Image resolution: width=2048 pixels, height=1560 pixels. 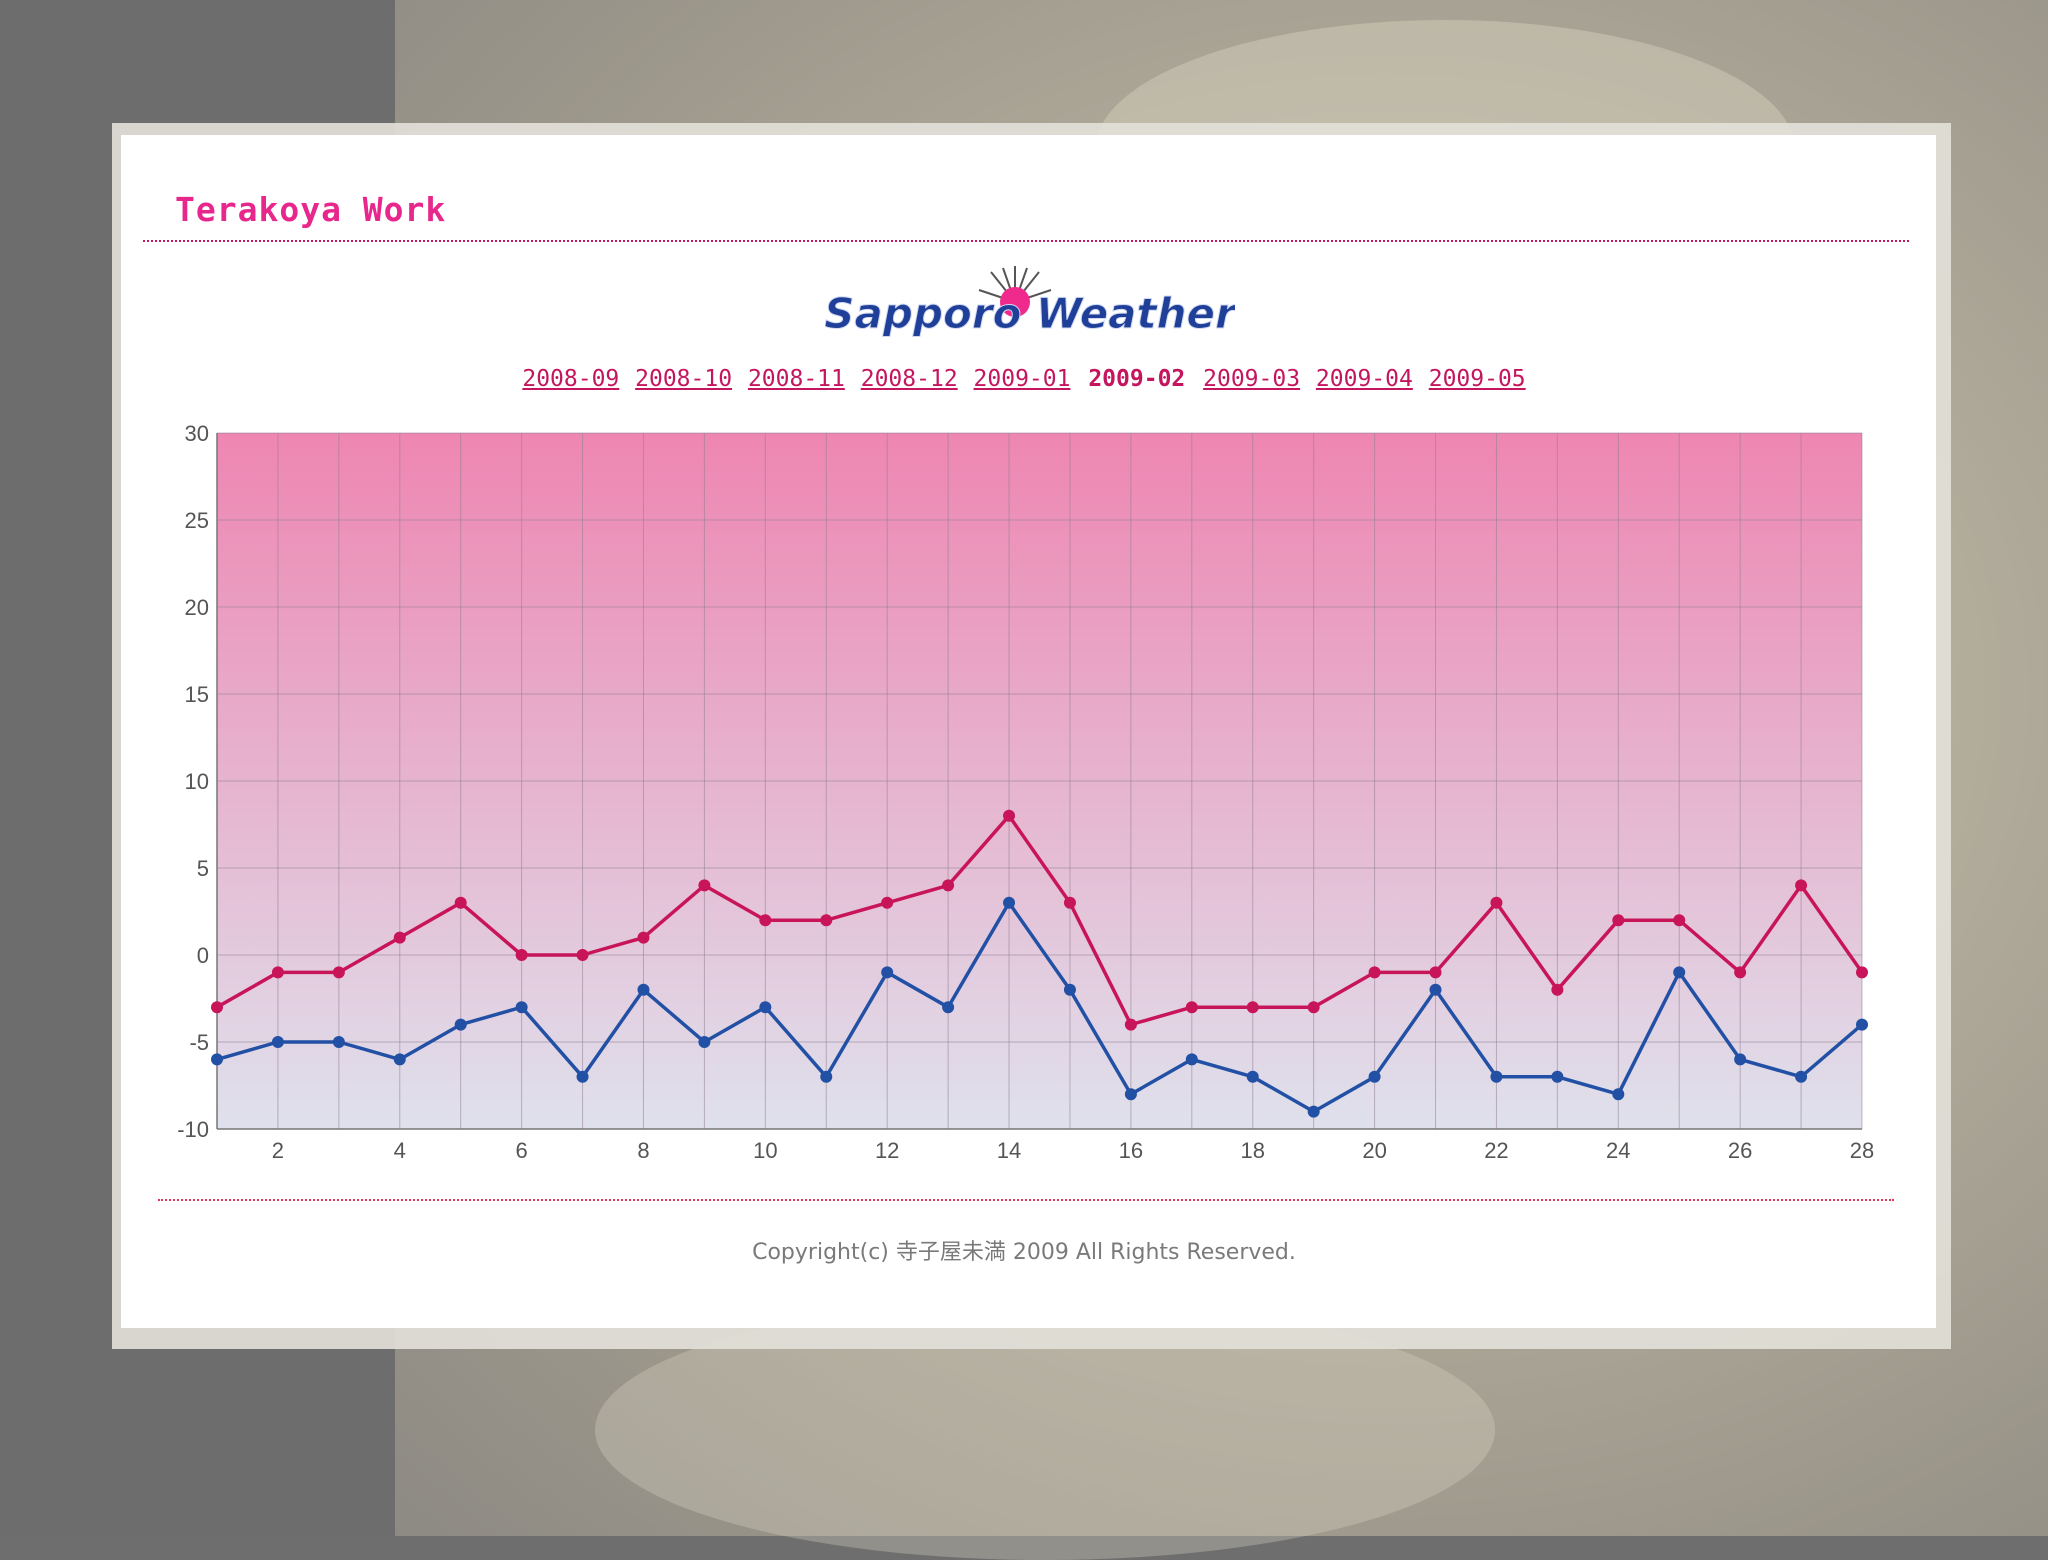 What do you see at coordinates (1862, 1150) in the screenshot?
I see `x-tick-label: 28` at bounding box center [1862, 1150].